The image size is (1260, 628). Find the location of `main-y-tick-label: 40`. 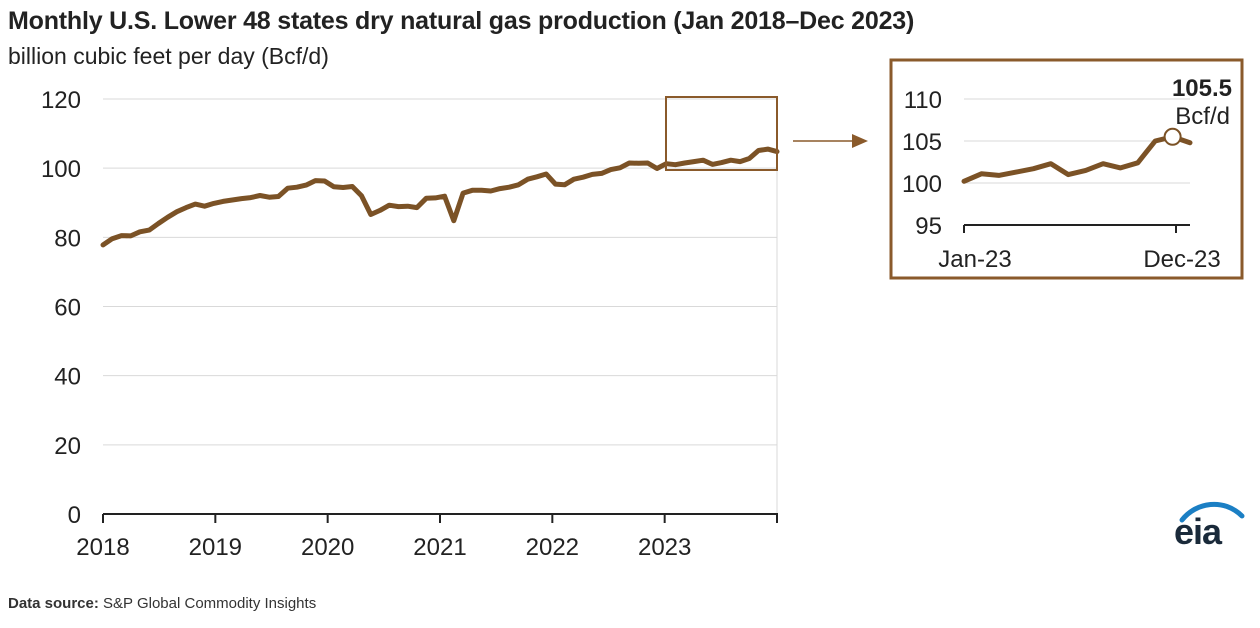

main-y-tick-label: 40 is located at coordinates (67, 377).